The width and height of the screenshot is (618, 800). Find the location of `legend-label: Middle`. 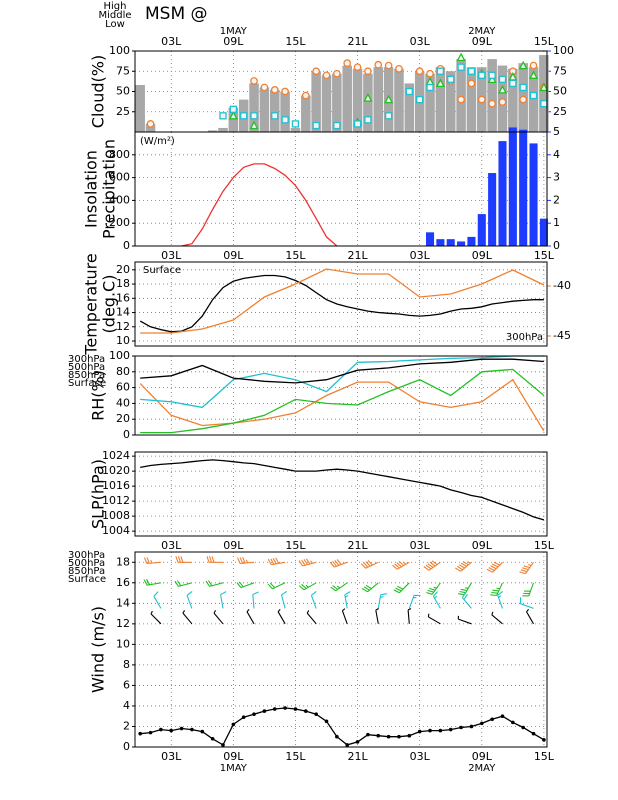

legend-label: Middle is located at coordinates (114, 15).